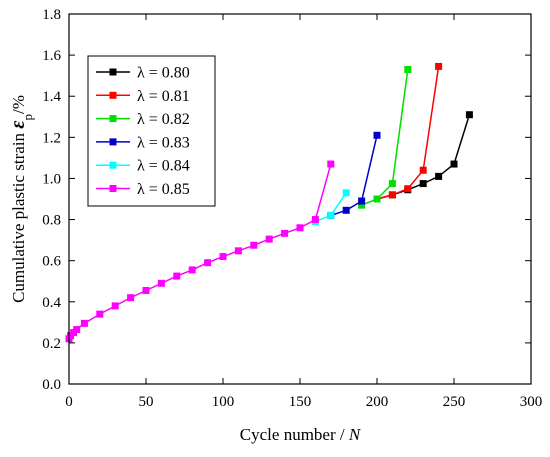 Image resolution: width=550 pixels, height=457 pixels. What do you see at coordinates (163, 142) in the screenshot?
I see `legend-label: λ = 0.83` at bounding box center [163, 142].